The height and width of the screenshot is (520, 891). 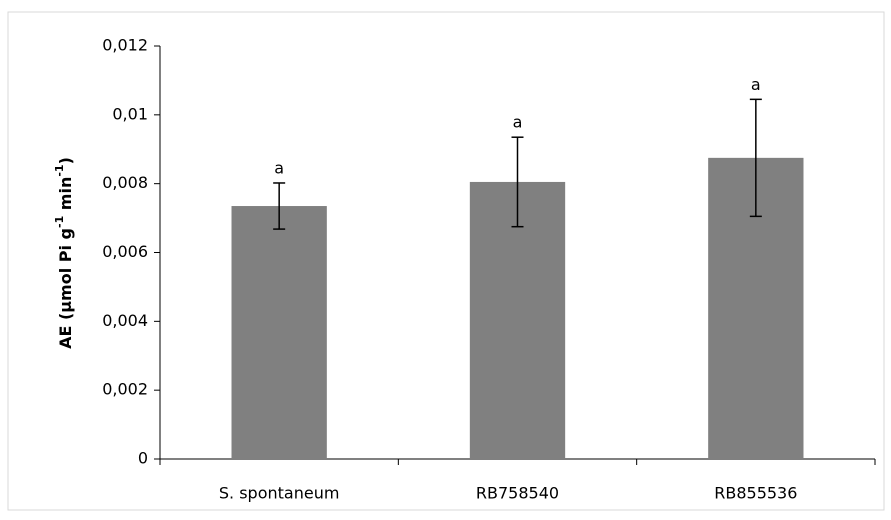 What do you see at coordinates (65, 288) in the screenshot?
I see `y-axis-label-part: AE (µmol Pi g` at bounding box center [65, 288].